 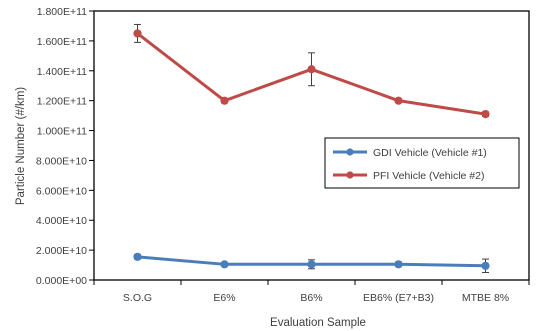 I want to click on y-tick-label: 1.400E+11, so click(x=62, y=72).